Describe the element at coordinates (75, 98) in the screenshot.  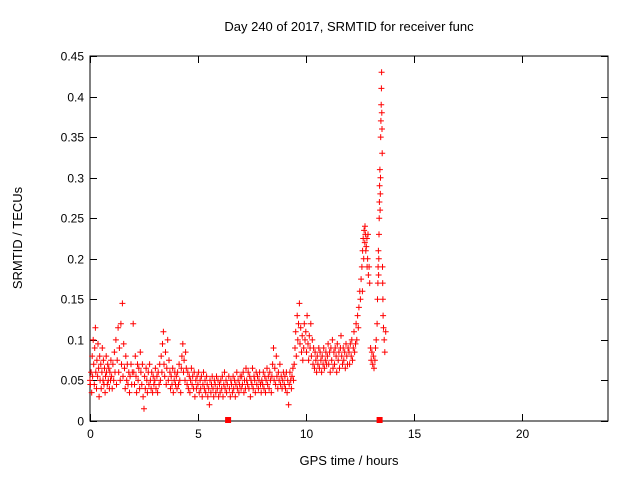
I see `y-tick-label: 0.4` at that location.